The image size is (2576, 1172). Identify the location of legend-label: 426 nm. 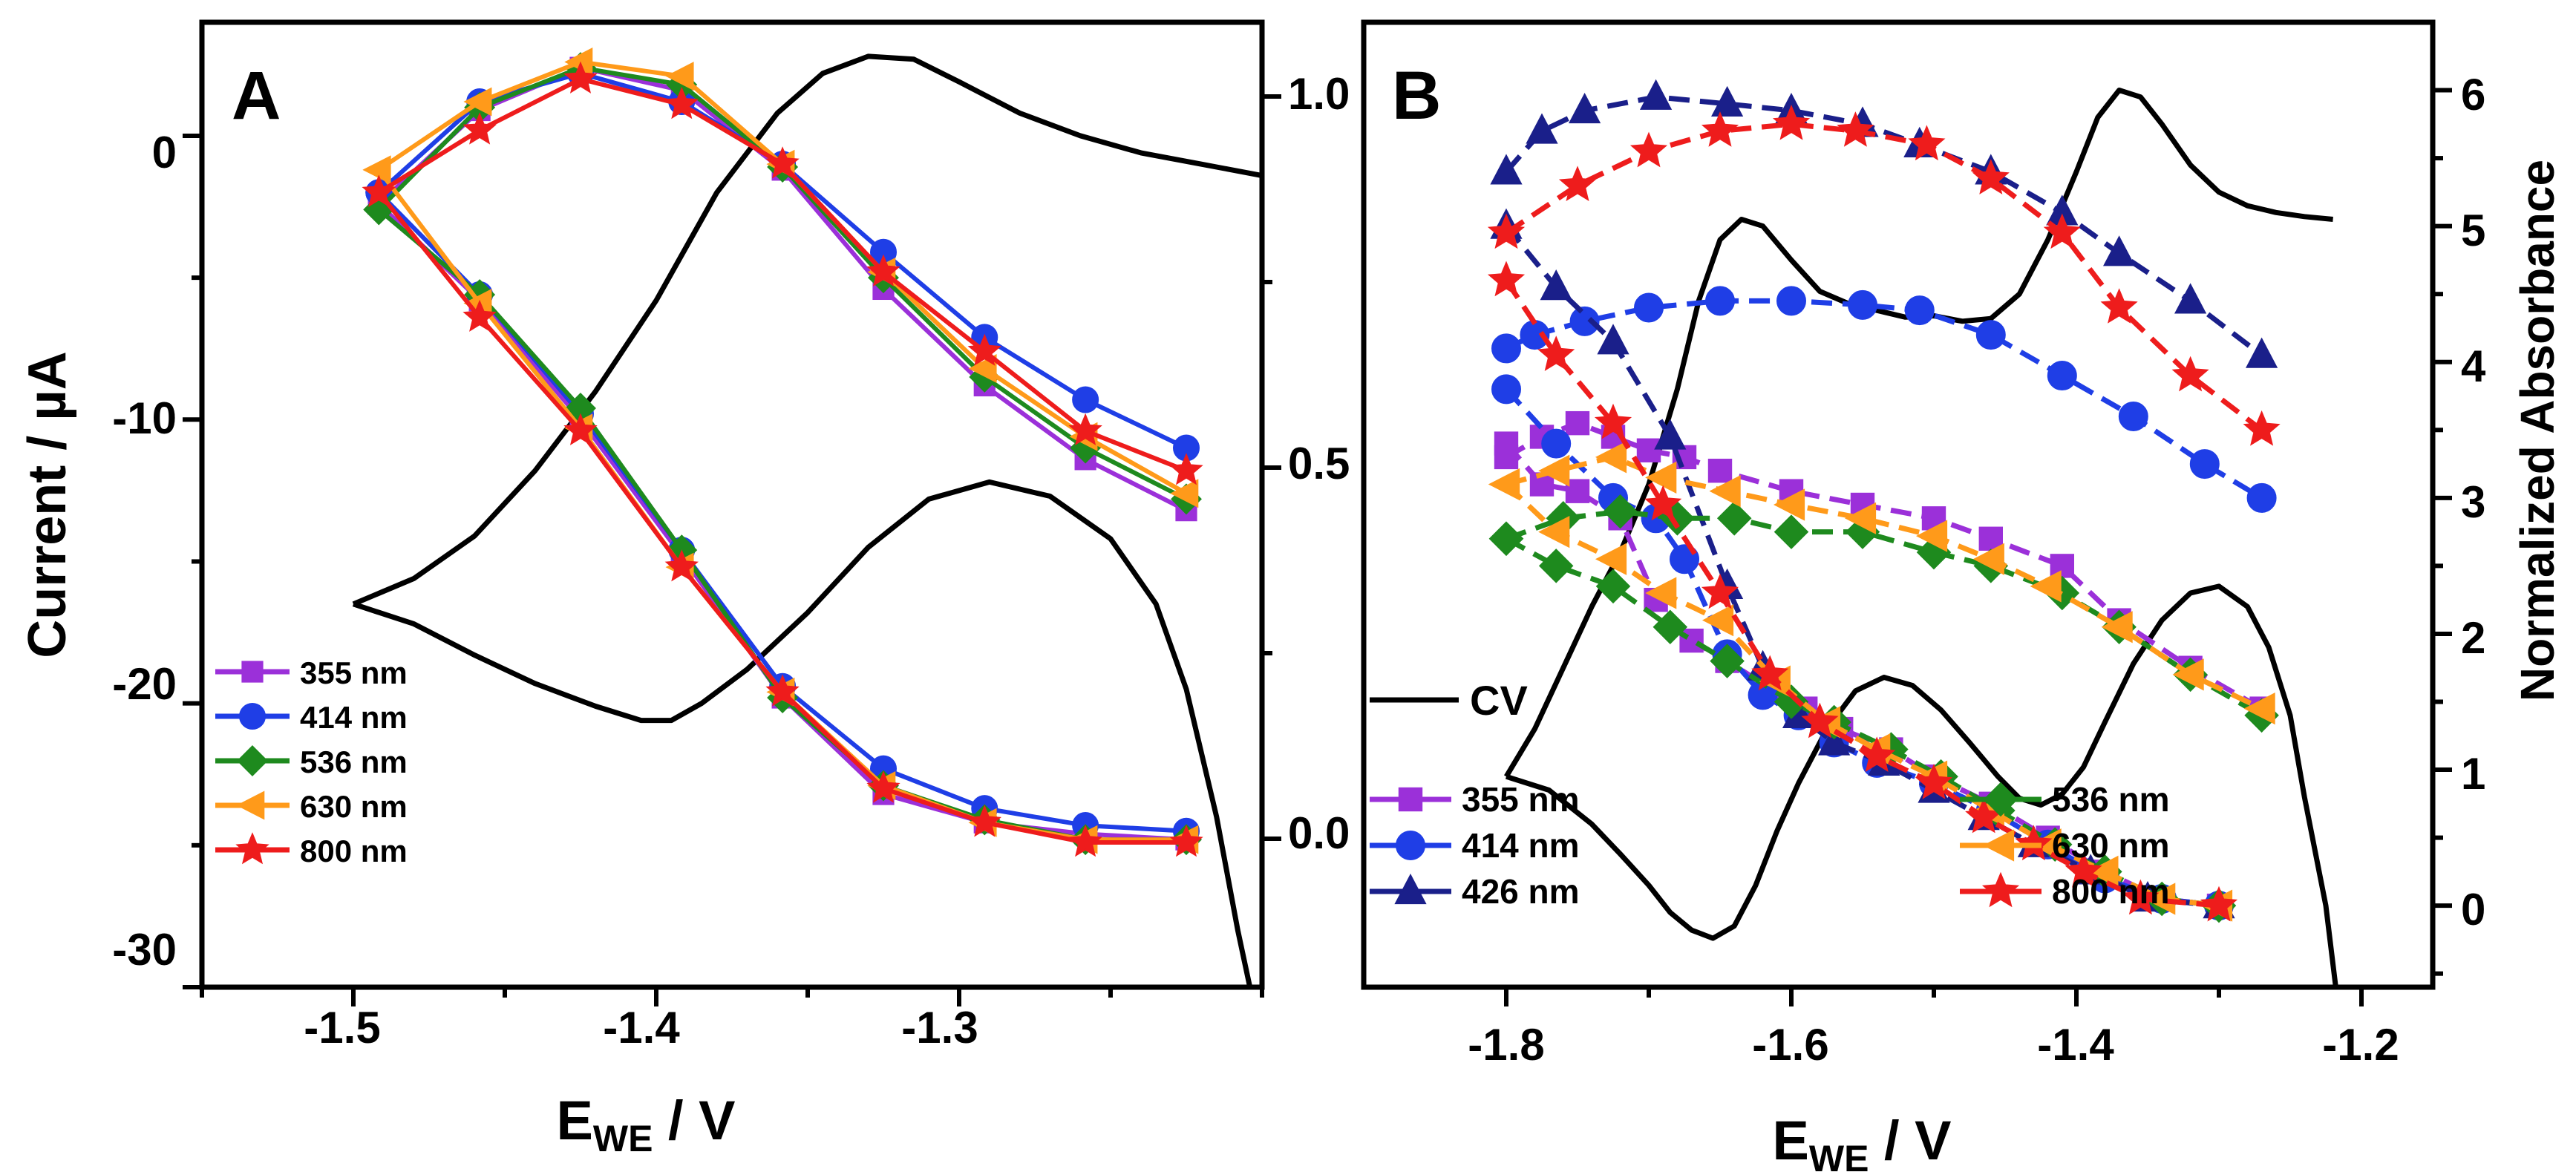
(1521, 891).